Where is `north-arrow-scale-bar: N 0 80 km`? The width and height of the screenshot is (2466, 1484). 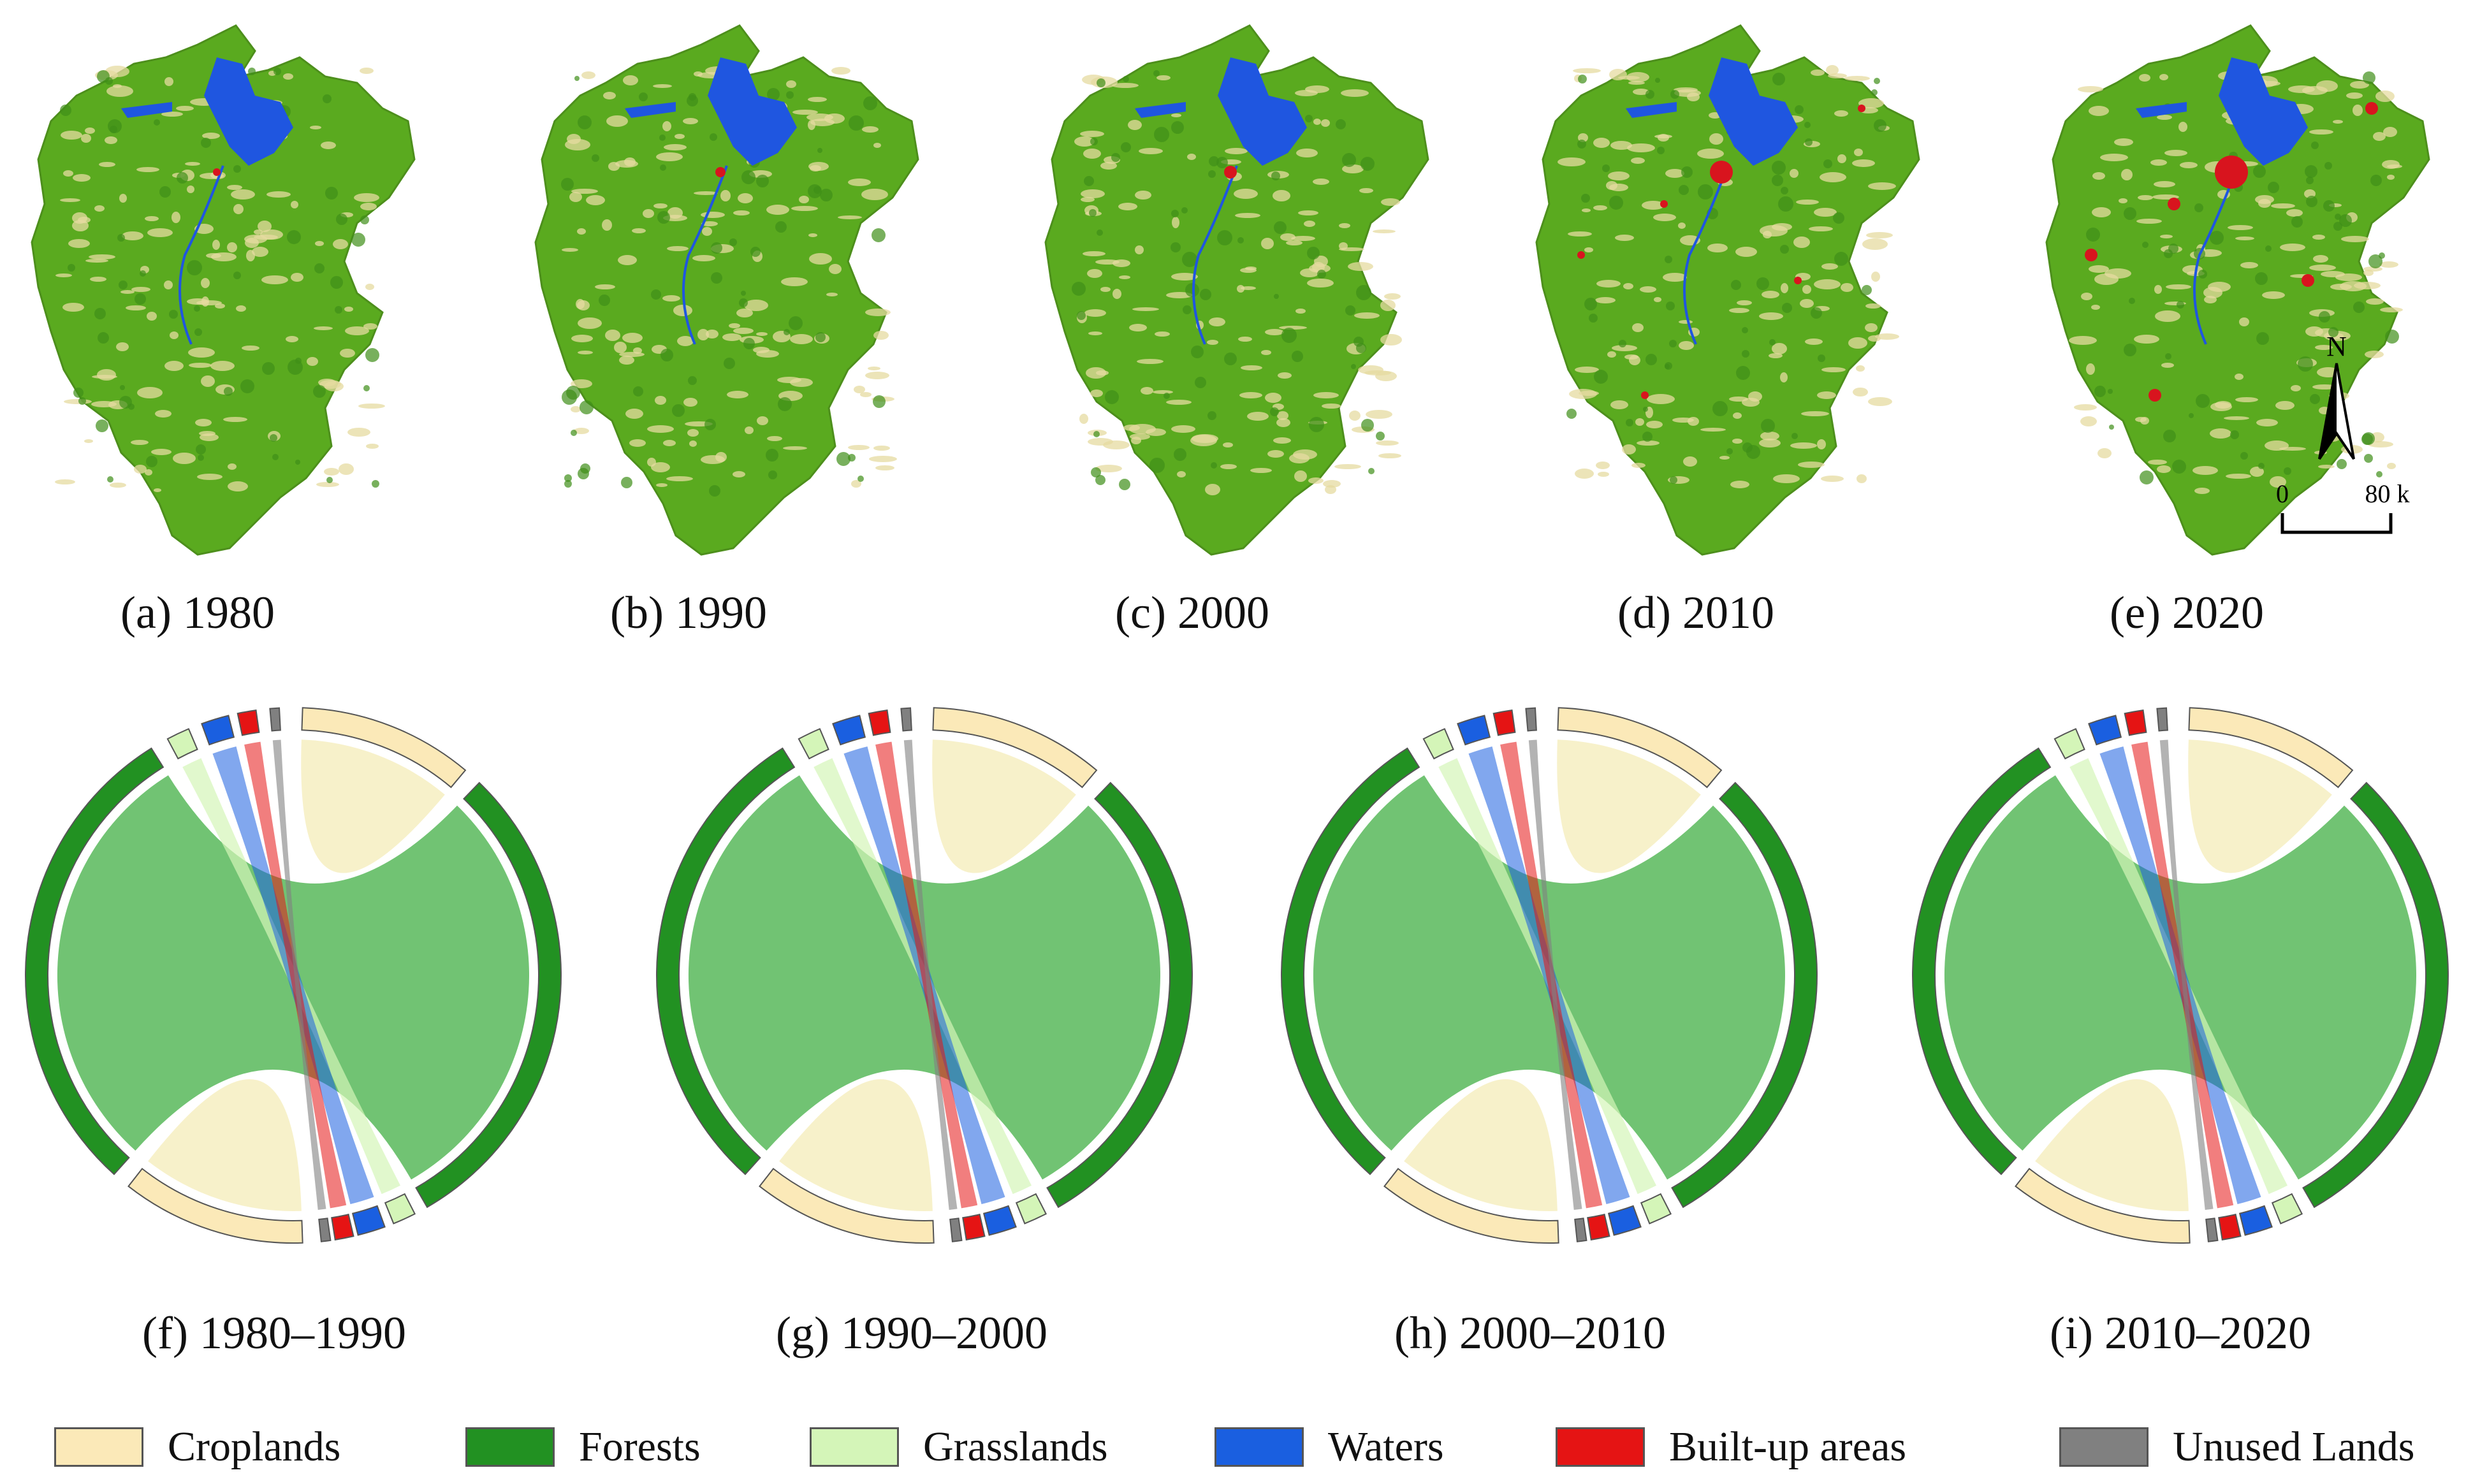 north-arrow-scale-bar: N 0 80 km is located at coordinates (2343, 432).